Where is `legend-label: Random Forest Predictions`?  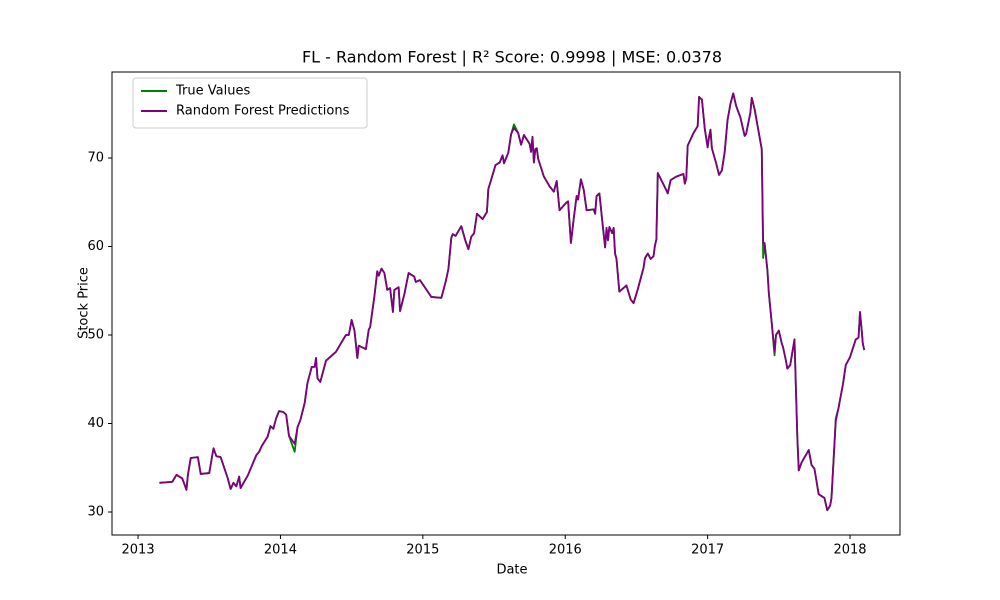 legend-label: Random Forest Predictions is located at coordinates (263, 111).